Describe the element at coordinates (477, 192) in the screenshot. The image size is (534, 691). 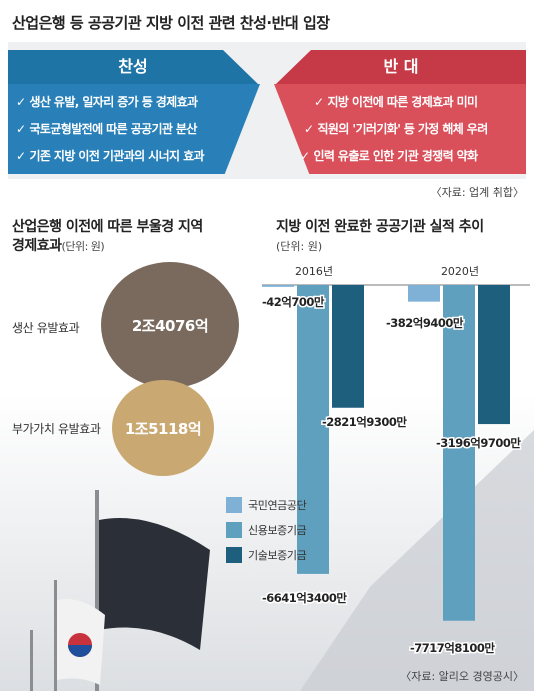
I see `source-top: 〈자료: 업계 취합〉` at that location.